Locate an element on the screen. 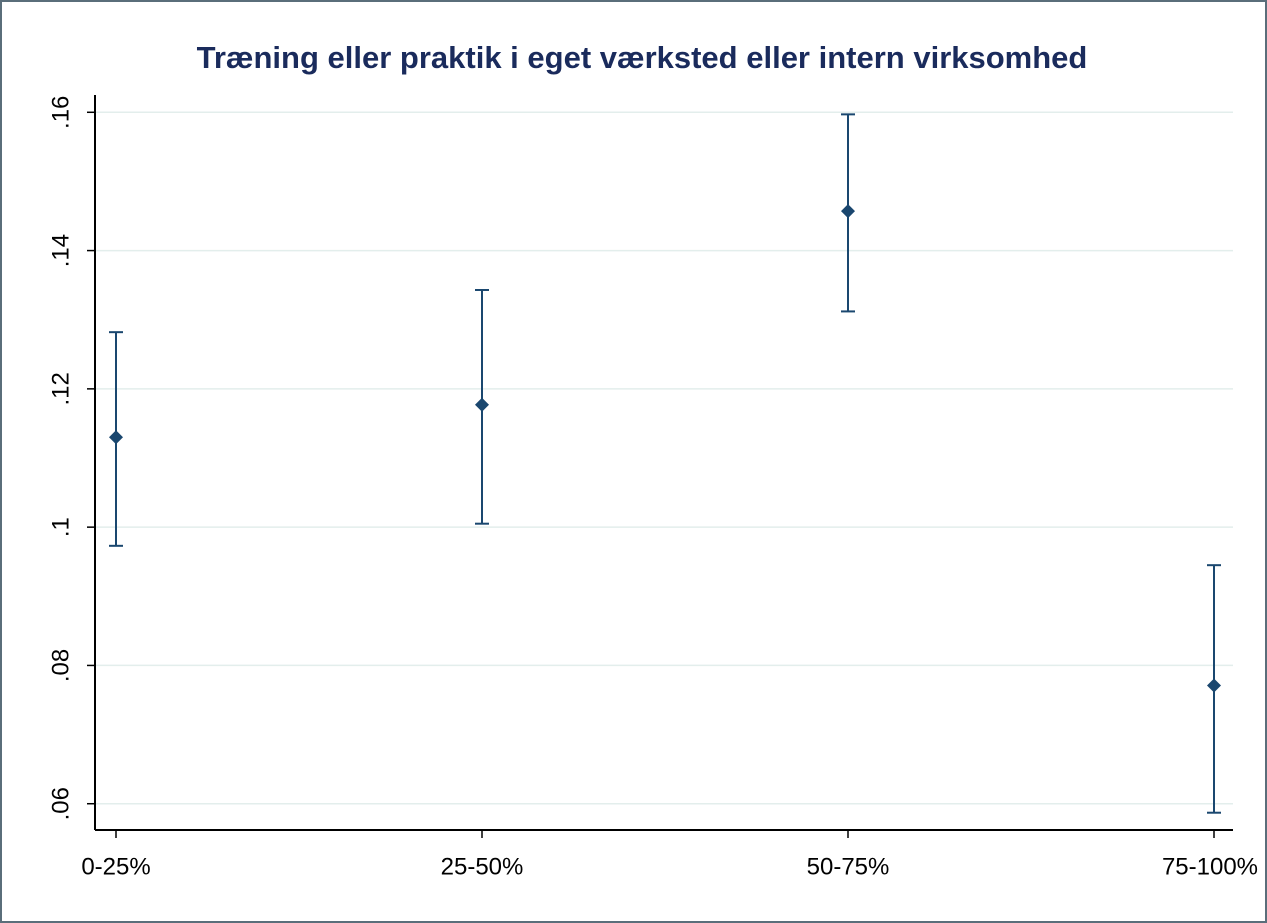 This screenshot has width=1267, height=923. x-tick-label: 75-100% is located at coordinates (1210, 866).